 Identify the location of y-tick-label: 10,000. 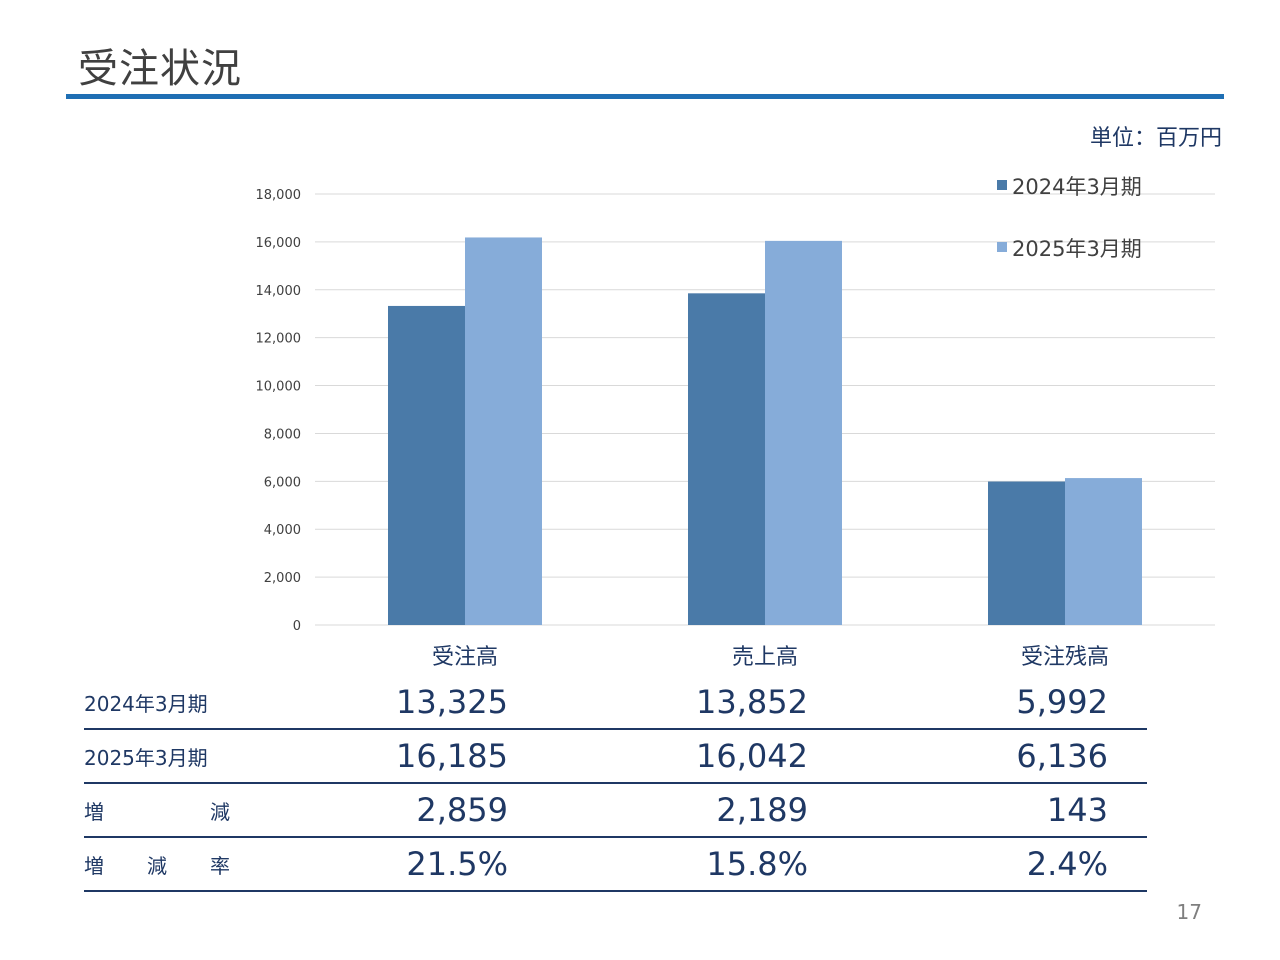
(279, 387).